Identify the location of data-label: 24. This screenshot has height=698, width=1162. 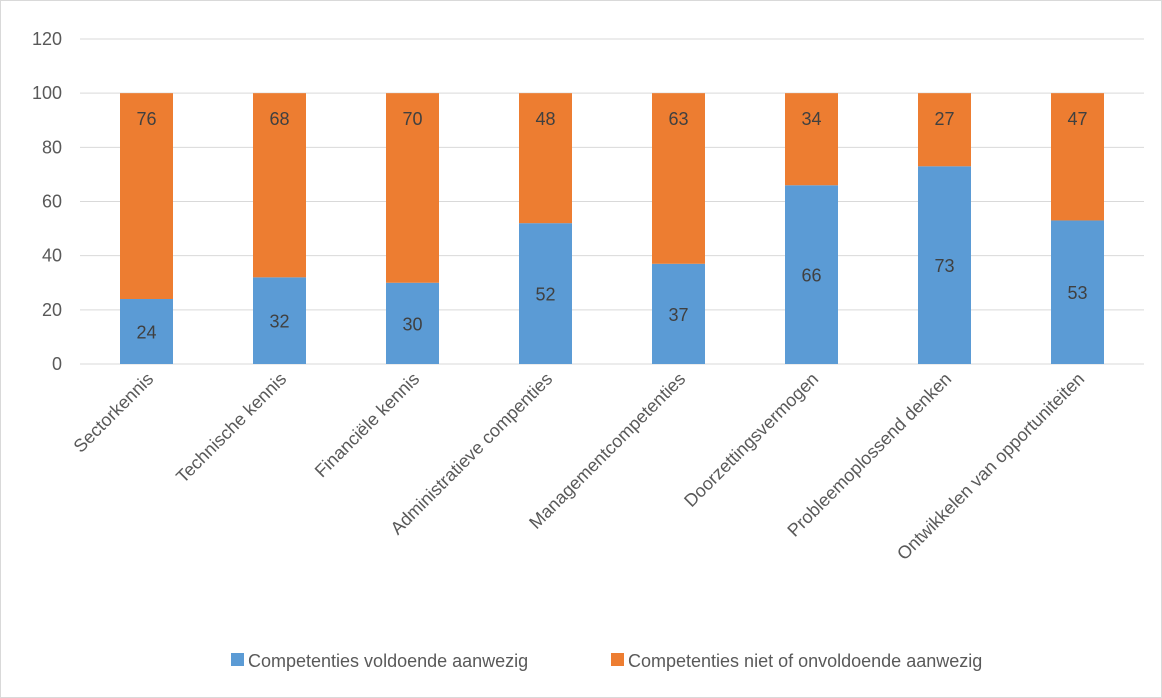
(146, 333).